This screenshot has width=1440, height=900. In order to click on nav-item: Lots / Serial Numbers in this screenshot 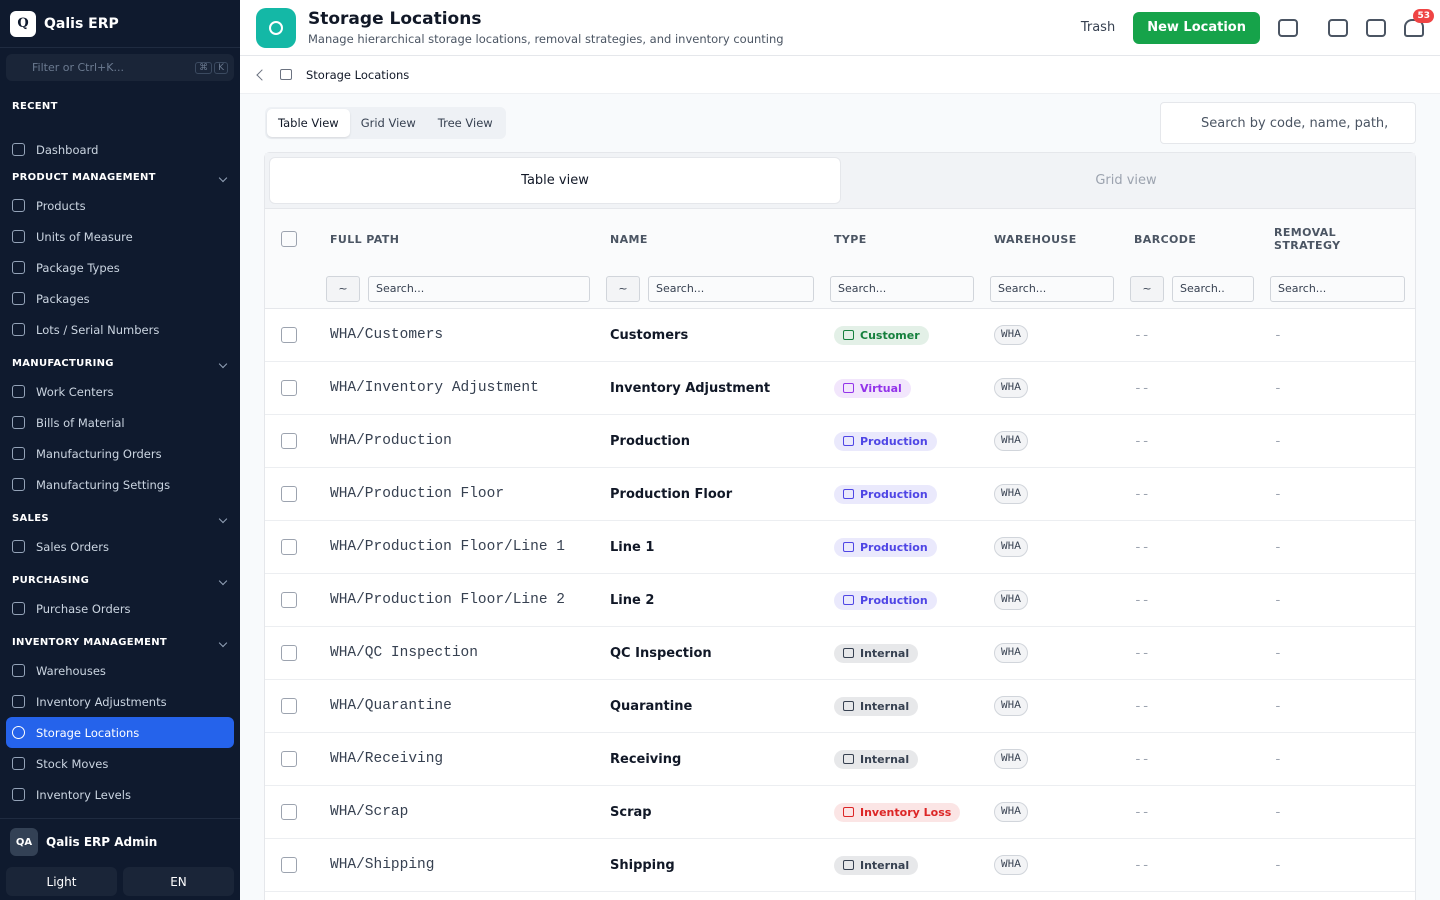, I will do `click(120, 329)`.